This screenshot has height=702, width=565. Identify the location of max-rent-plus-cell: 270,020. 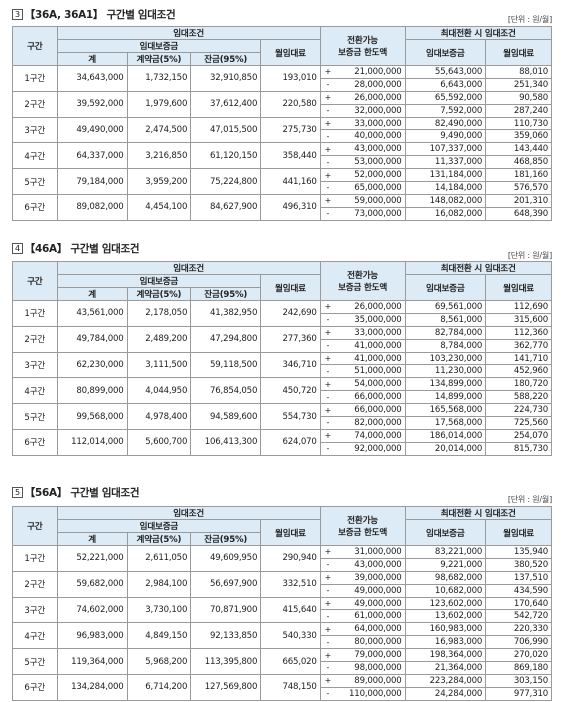
(518, 655).